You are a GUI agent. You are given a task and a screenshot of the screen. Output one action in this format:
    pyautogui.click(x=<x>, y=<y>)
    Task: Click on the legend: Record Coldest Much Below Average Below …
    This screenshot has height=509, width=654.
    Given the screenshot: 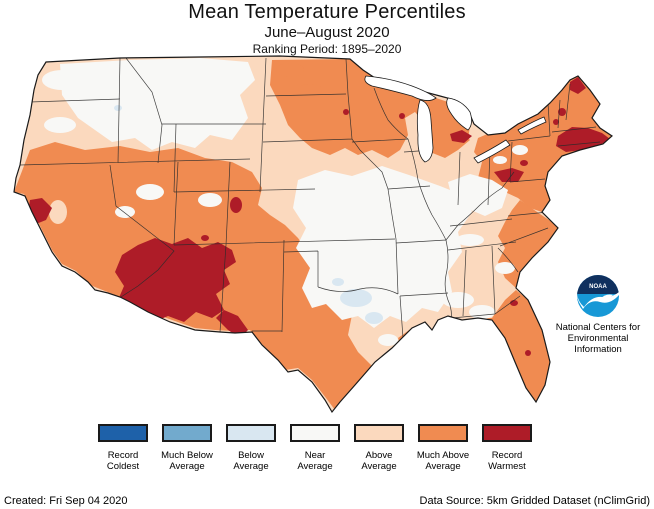 What is the action you would take?
    pyautogui.click(x=315, y=448)
    